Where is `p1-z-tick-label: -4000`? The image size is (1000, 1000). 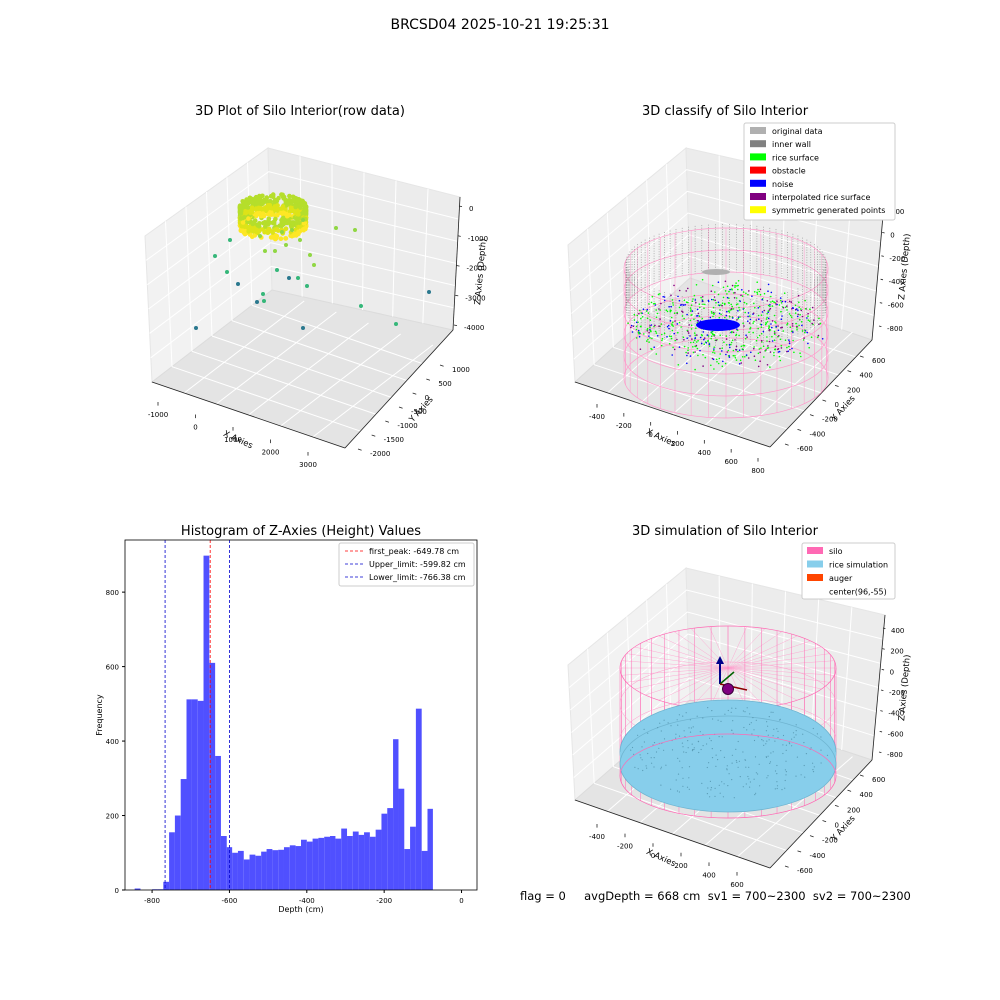
p1-z-tick-label: -4000 is located at coordinates (474, 328).